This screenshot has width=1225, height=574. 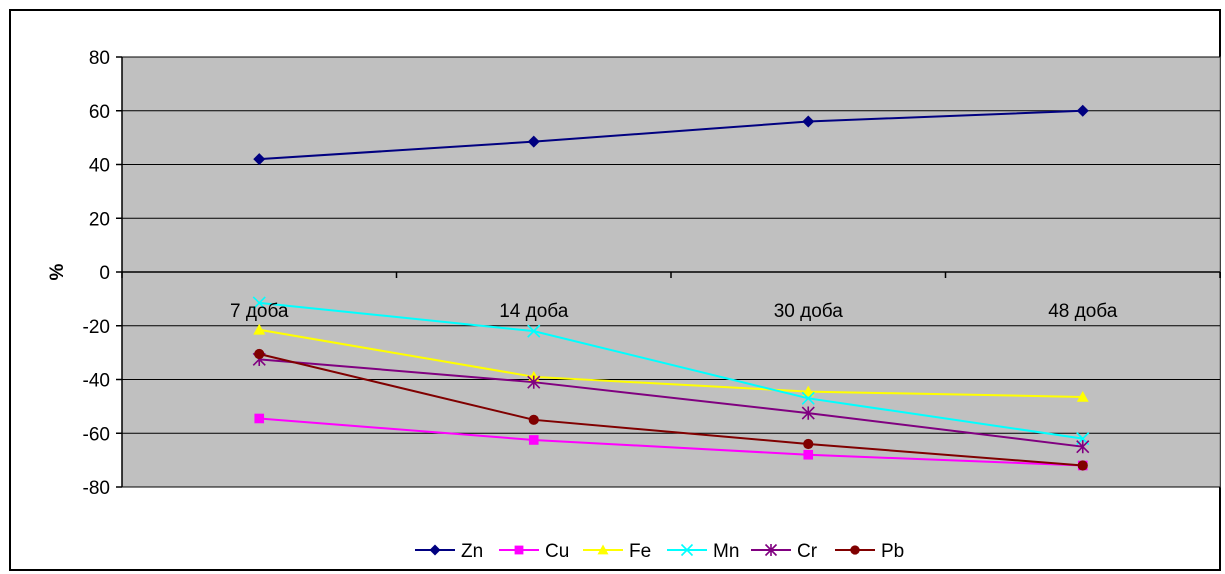 What do you see at coordinates (449, 551) in the screenshot?
I see `legend-item-zn: Zn` at bounding box center [449, 551].